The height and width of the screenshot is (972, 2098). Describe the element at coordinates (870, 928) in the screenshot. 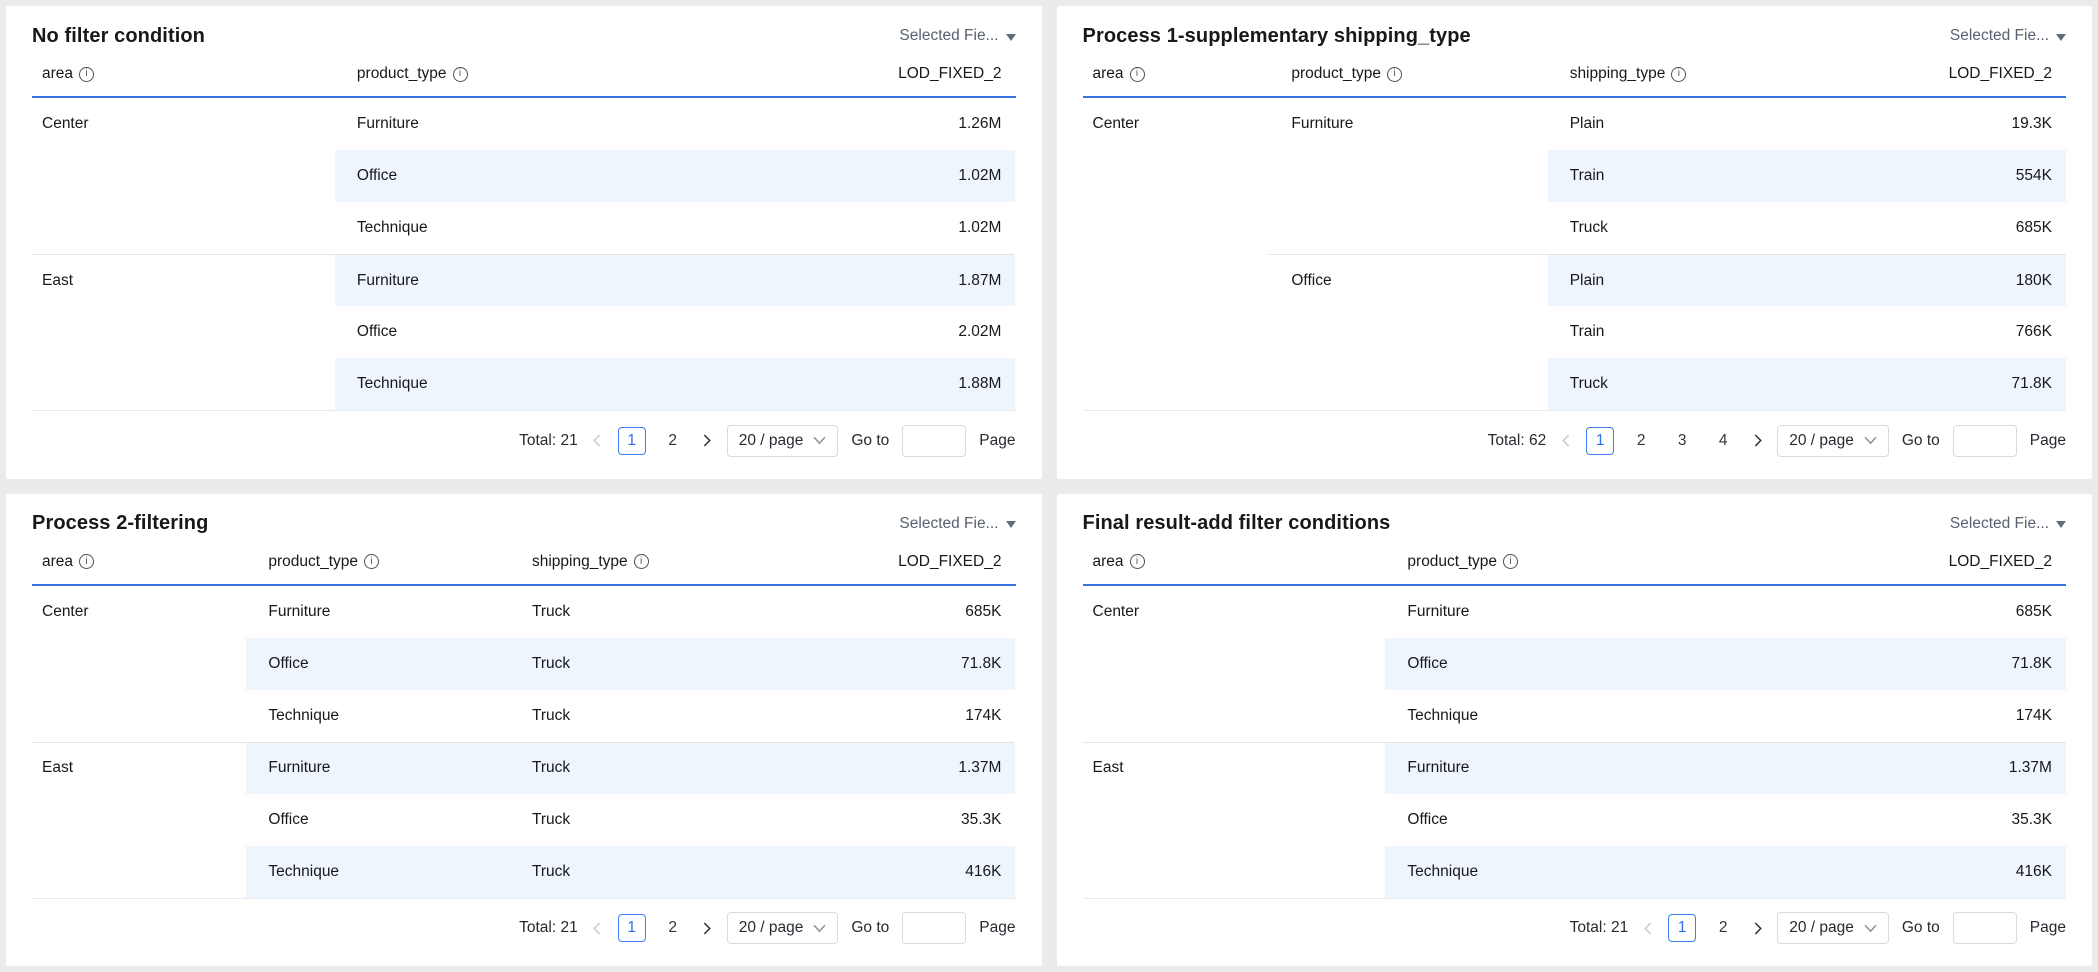

I see `goto-label: Go to` at that location.